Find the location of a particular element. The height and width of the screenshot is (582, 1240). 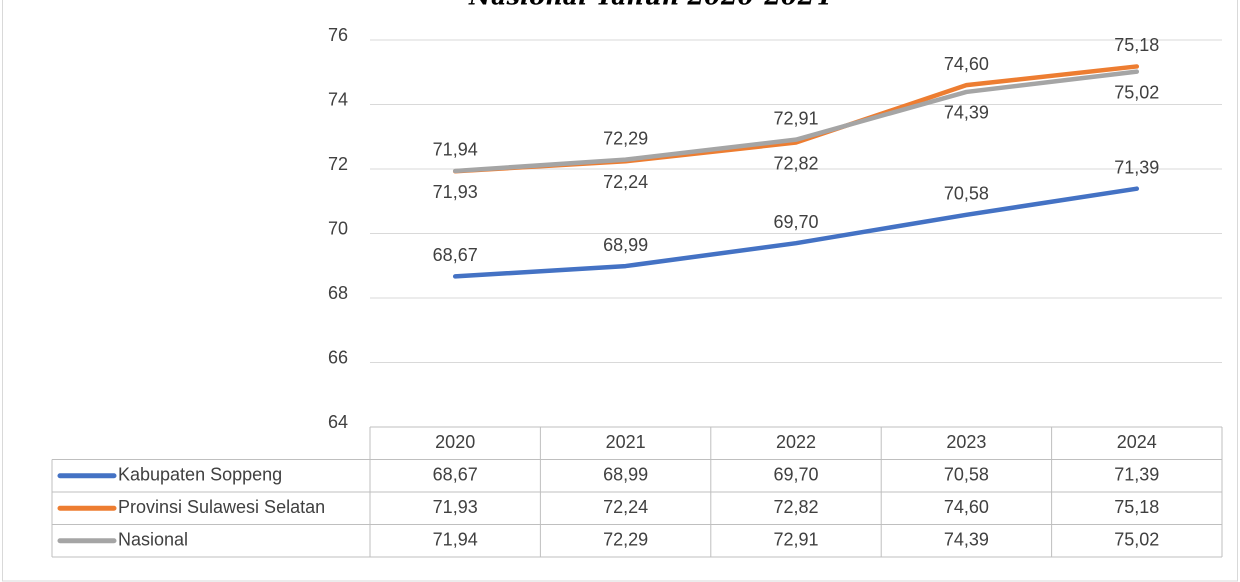

legend-label: Kabupaten Soppeng is located at coordinates (200, 475).